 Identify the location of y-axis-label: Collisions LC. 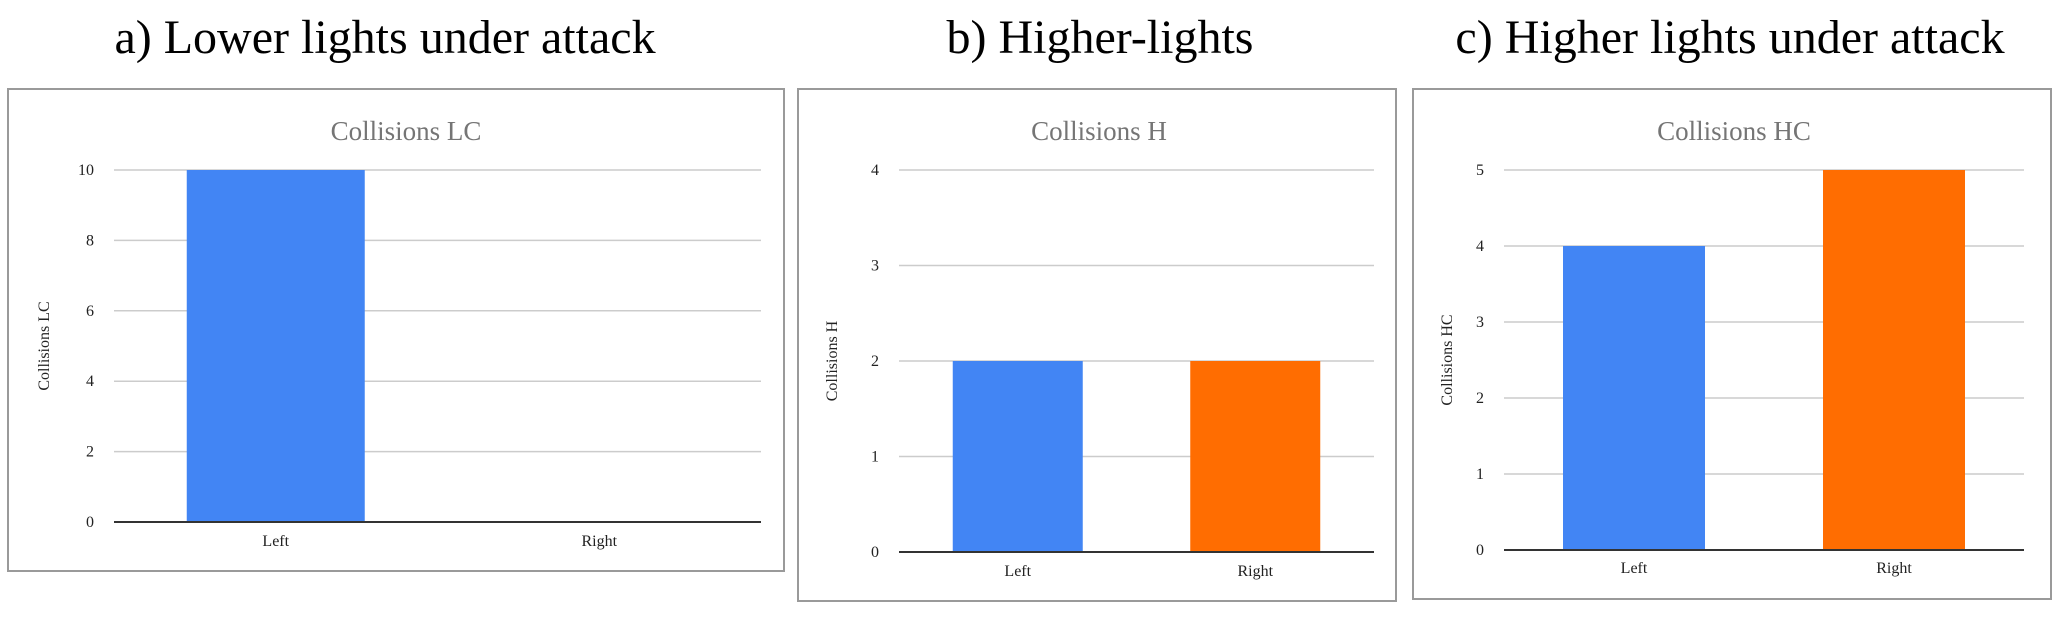
(44, 345).